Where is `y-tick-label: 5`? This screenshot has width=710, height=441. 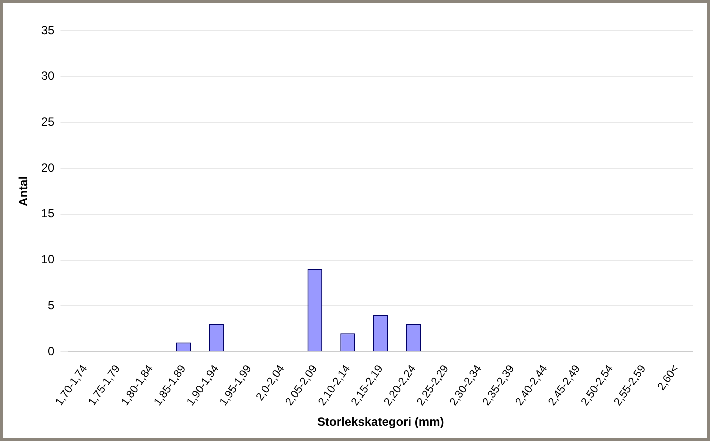 y-tick-label: 5 is located at coordinates (52, 305).